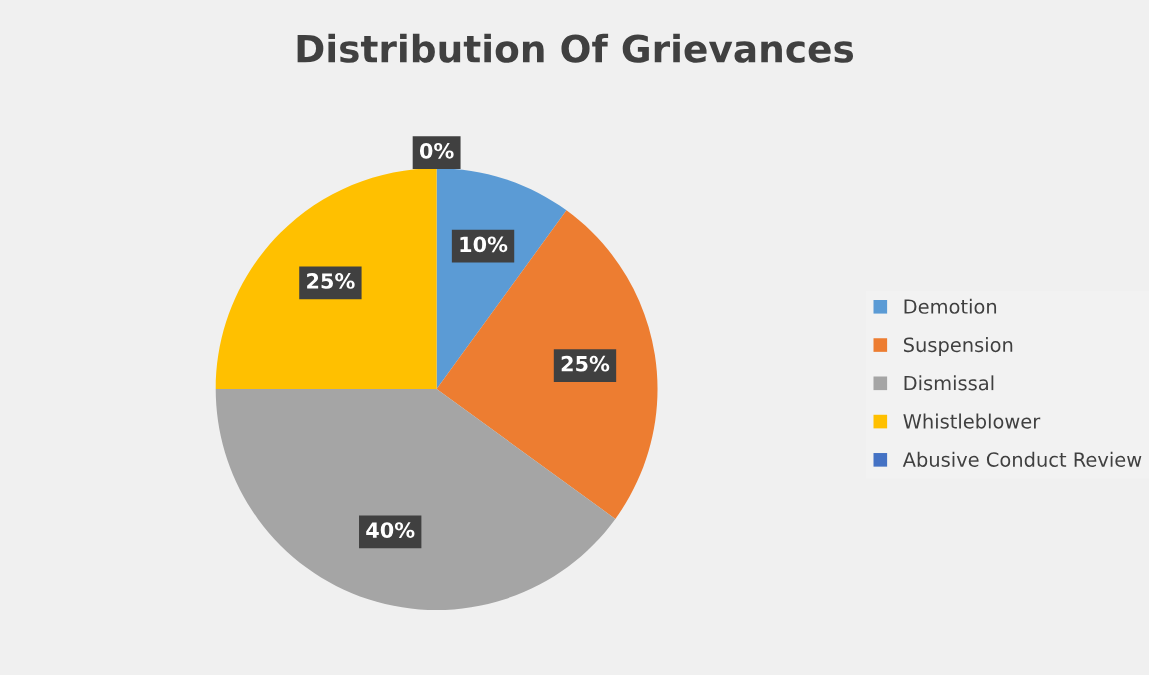 The width and height of the screenshot is (1149, 675). I want to click on legend-label: Suspension, so click(958, 346).